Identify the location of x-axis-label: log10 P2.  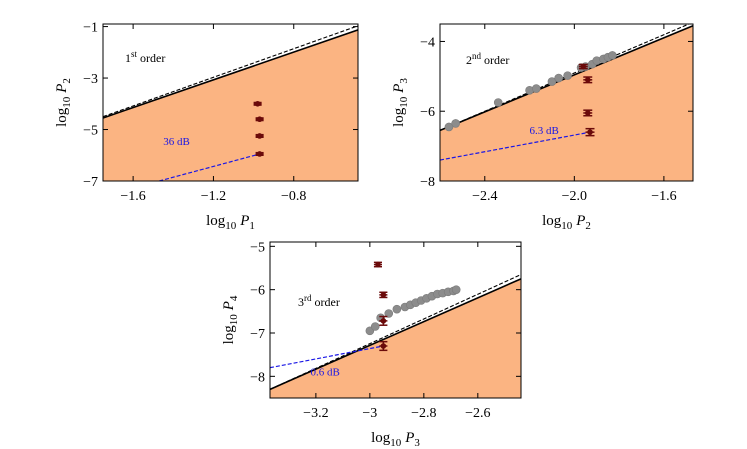
(566, 222).